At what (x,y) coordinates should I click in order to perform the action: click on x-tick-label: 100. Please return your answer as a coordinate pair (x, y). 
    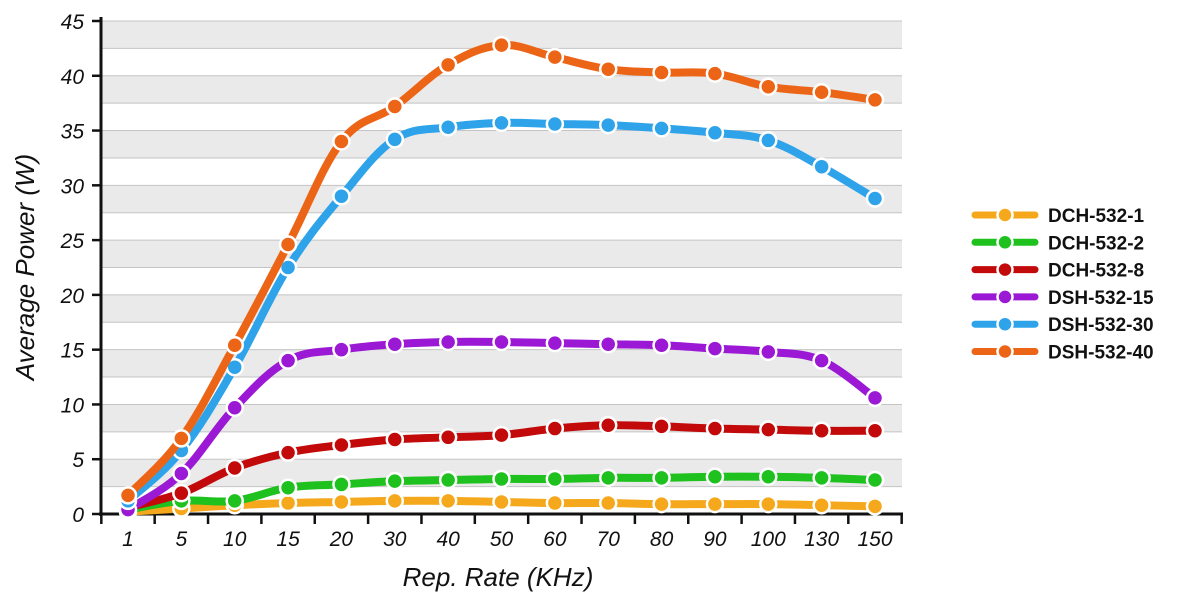
    Looking at the image, I should click on (768, 539).